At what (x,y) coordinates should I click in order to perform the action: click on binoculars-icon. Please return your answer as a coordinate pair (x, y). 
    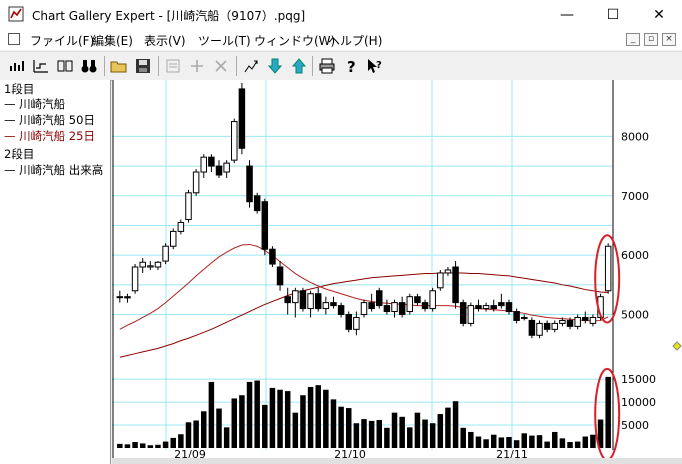
    Looking at the image, I should click on (89, 66).